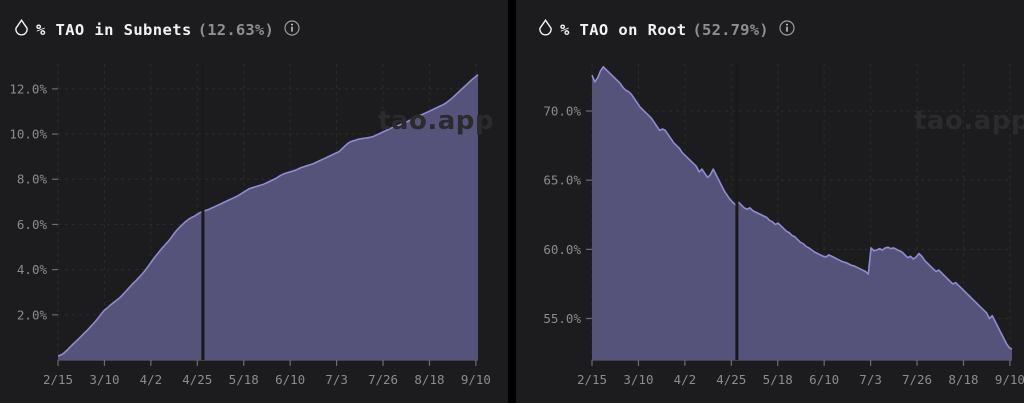 The image size is (1024, 403). What do you see at coordinates (235, 29) in the screenshot?
I see `panel-current-value: (12.63%)` at bounding box center [235, 29].